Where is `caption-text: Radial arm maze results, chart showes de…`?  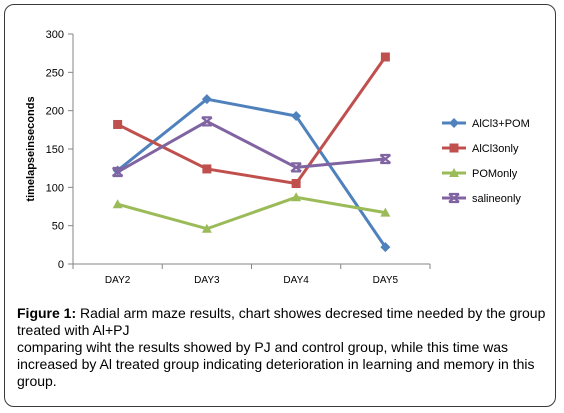 caption-text: Radial arm maze results, chart showes de… is located at coordinates (281, 321).